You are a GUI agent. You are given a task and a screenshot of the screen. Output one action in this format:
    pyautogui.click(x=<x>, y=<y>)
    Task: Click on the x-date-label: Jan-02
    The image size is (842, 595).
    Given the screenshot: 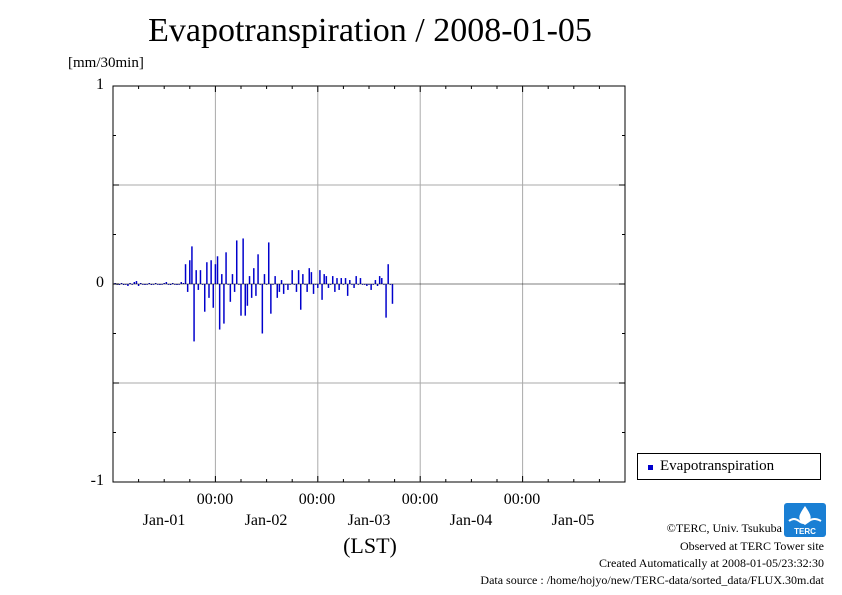 What is the action you would take?
    pyautogui.click(x=266, y=520)
    